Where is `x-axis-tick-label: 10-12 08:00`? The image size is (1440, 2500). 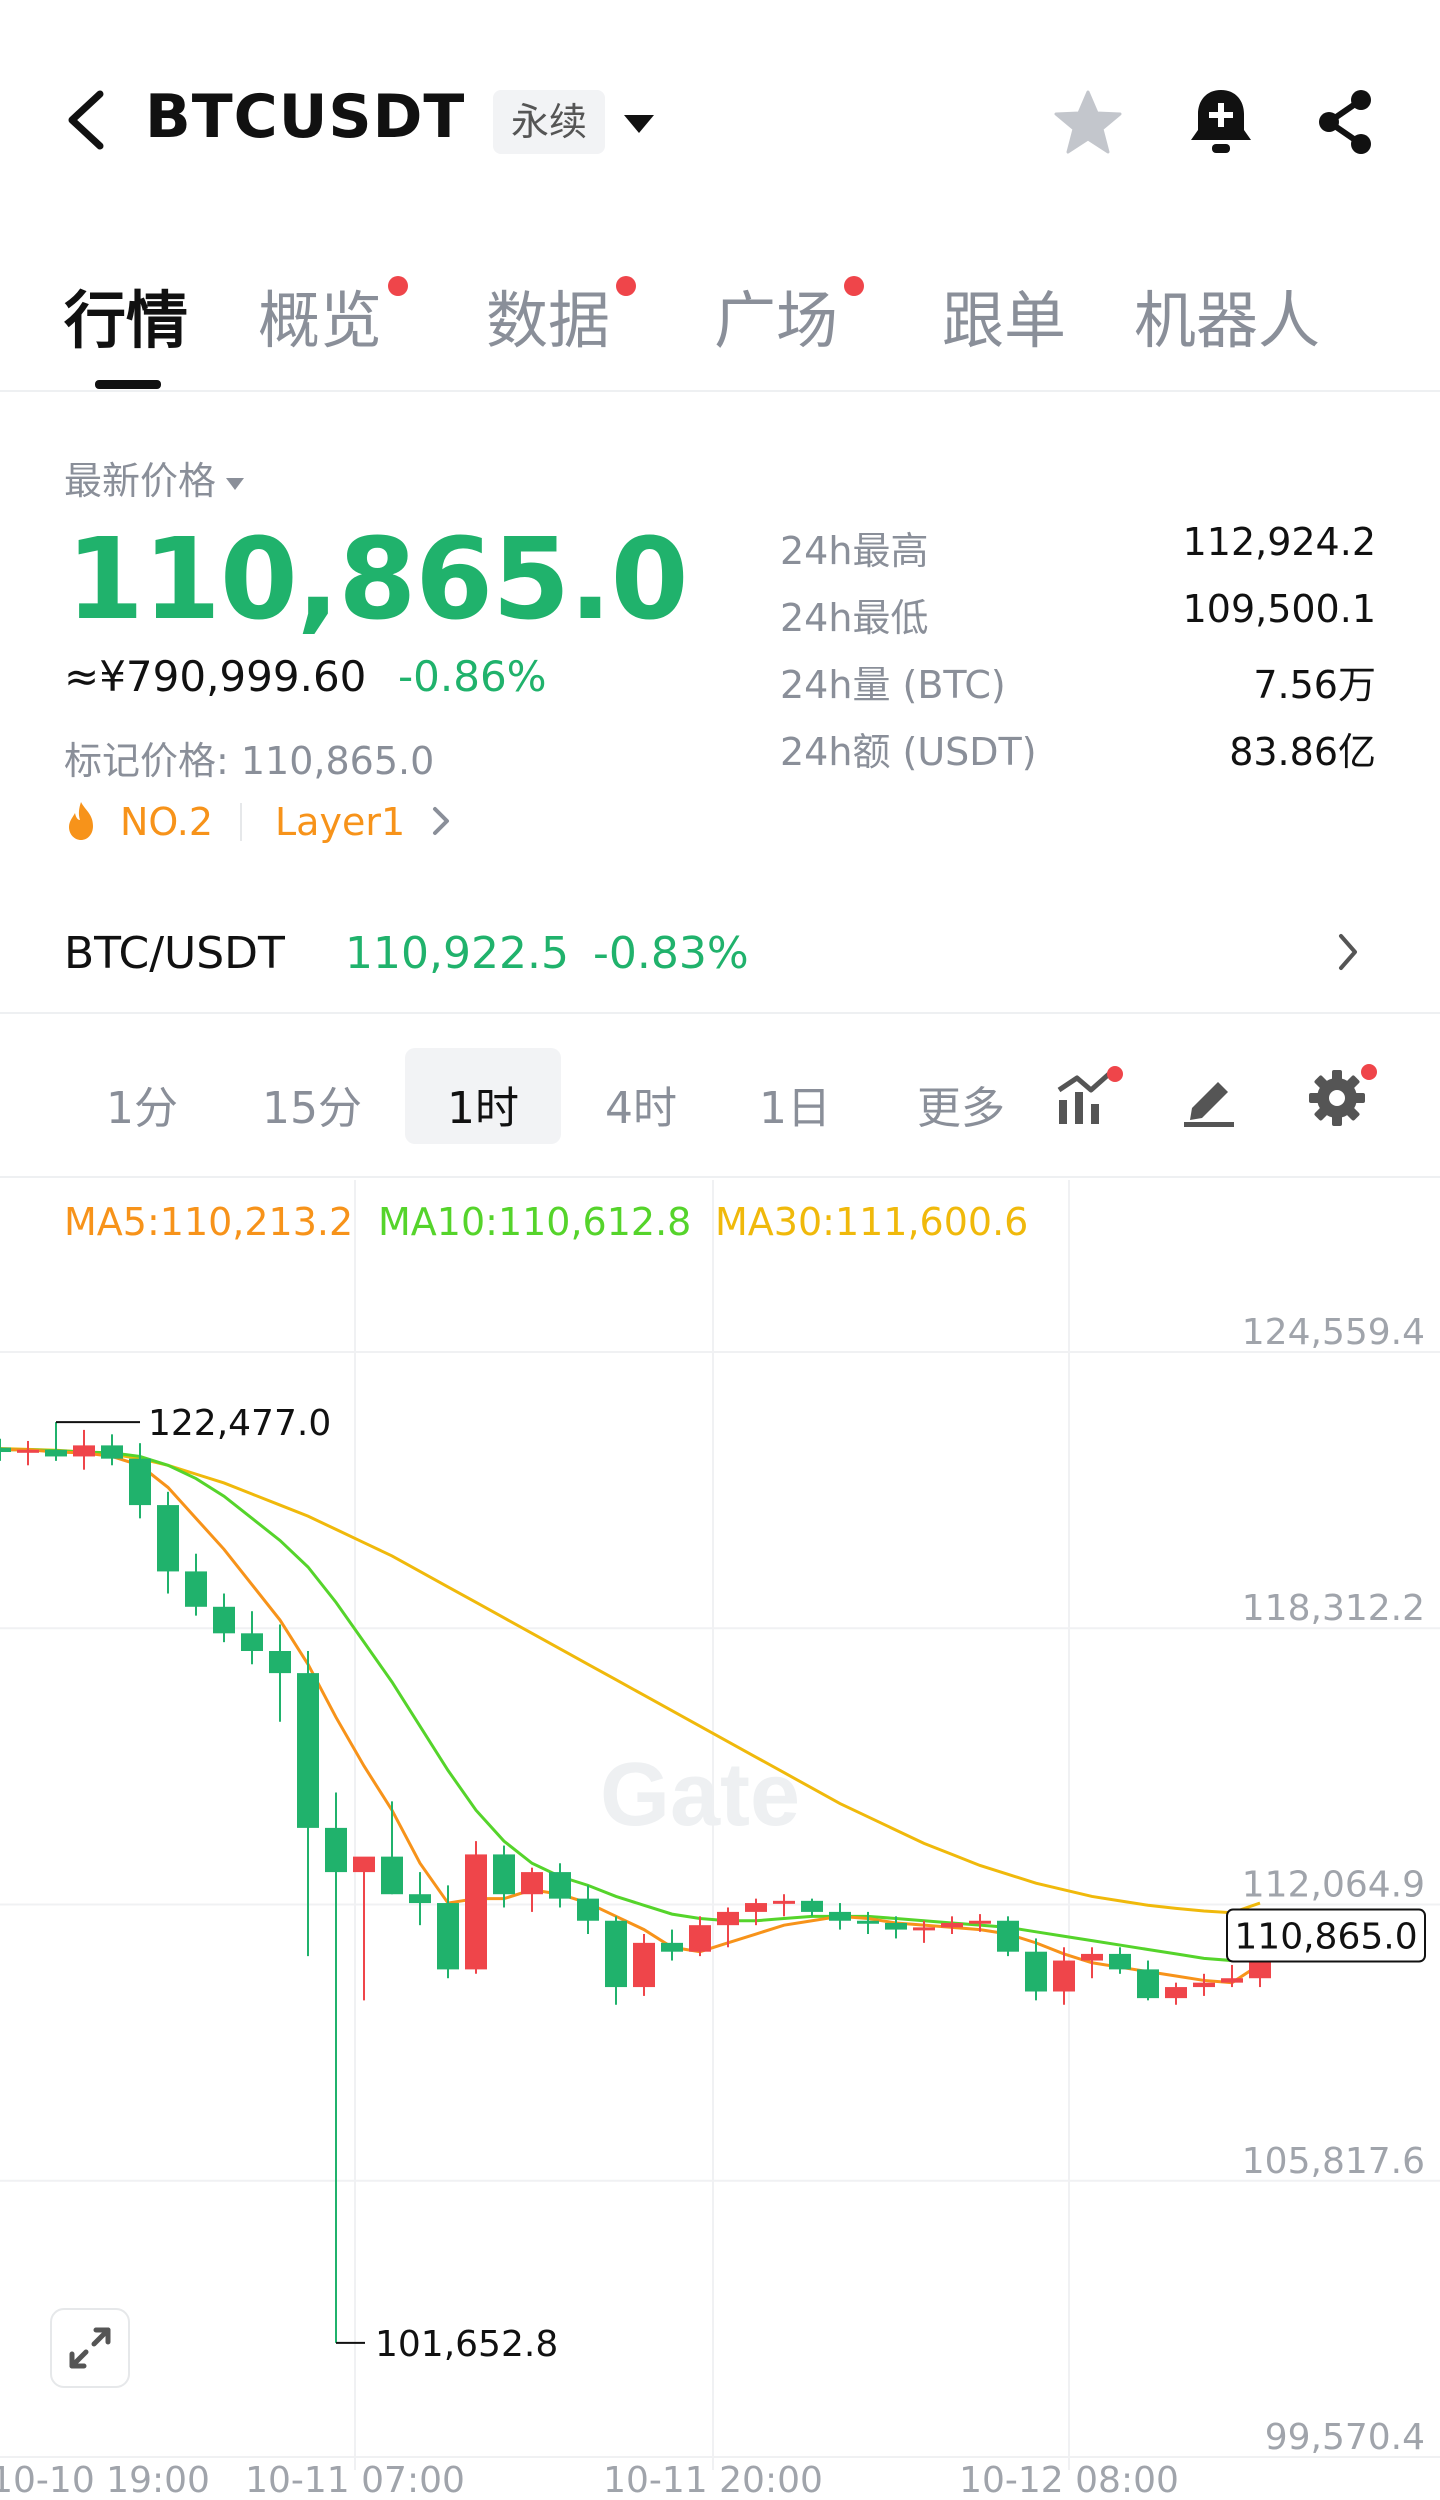 x-axis-tick-label: 10-12 08:00 is located at coordinates (1069, 2480).